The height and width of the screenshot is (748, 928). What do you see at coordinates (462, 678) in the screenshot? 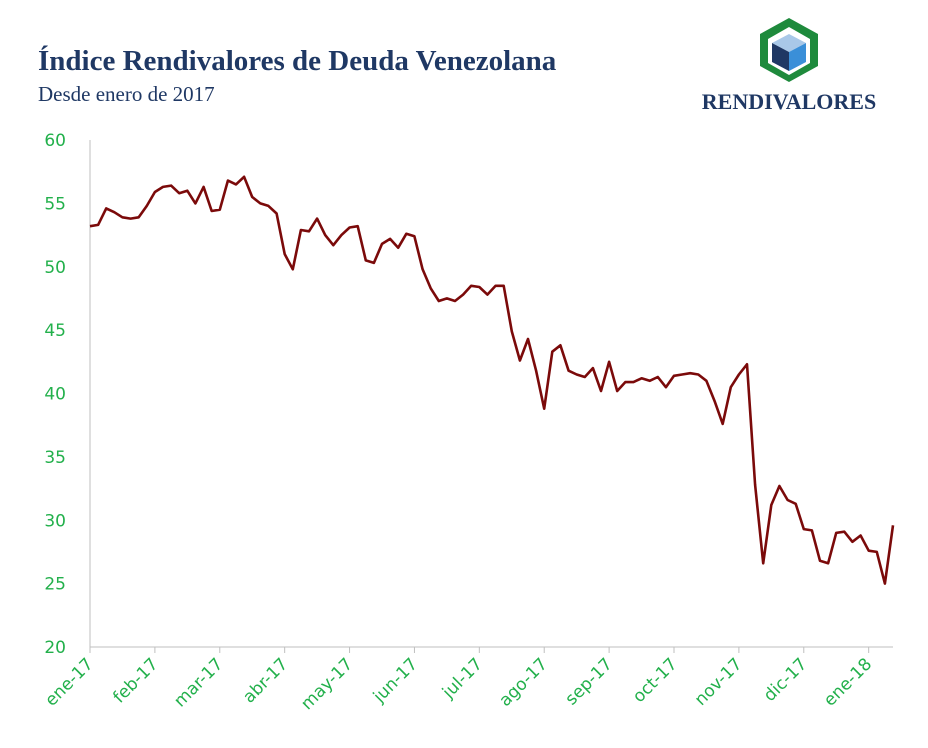
I see `x-tick-label: jul-17` at bounding box center [462, 678].